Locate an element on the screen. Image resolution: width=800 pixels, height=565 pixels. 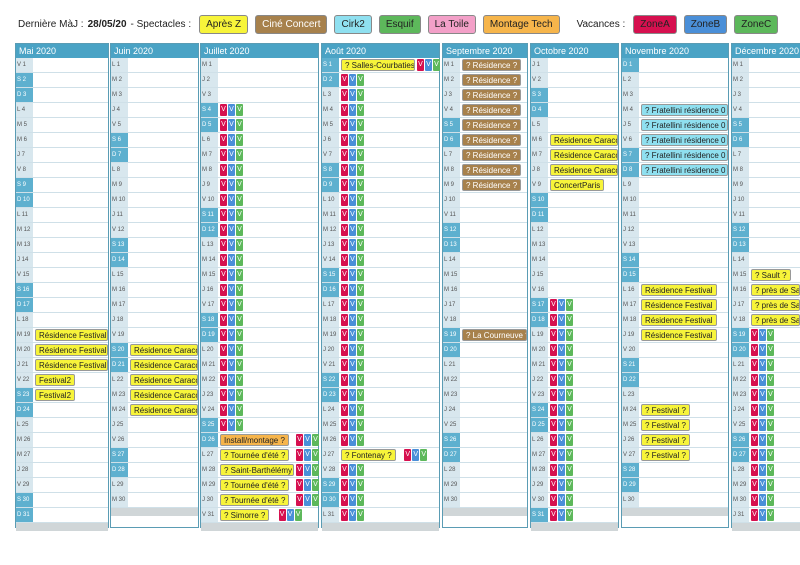
event-block: ? Tournée d'été ? is located at coordinates (255, 485).